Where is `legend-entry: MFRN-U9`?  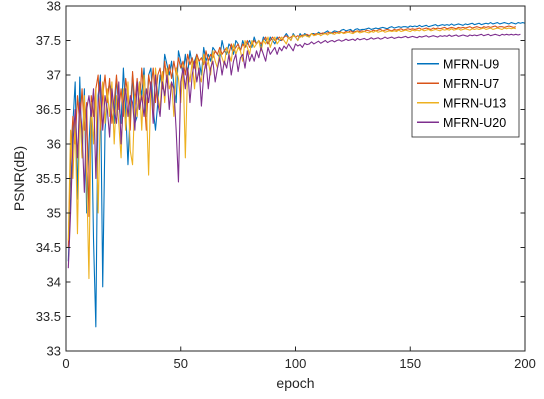
legend-entry: MFRN-U9 is located at coordinates (471, 64).